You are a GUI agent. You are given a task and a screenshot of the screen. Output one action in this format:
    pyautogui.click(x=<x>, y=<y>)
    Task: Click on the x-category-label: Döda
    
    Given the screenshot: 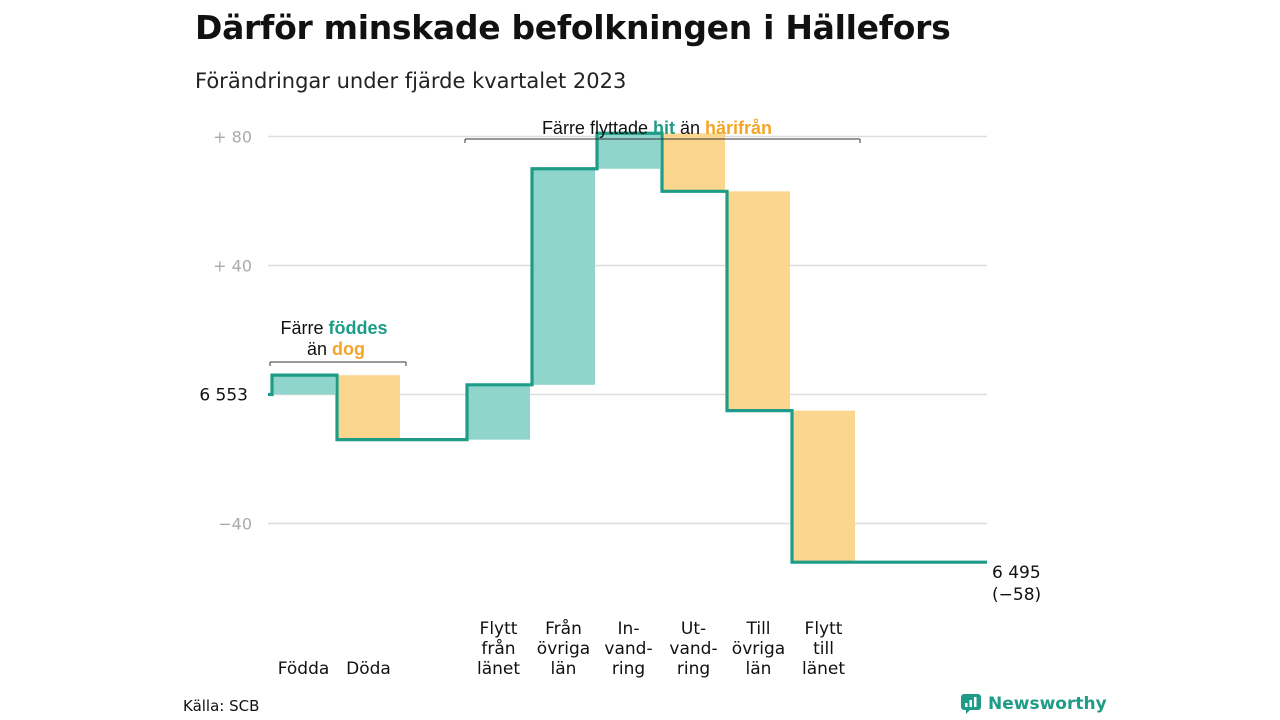 What is the action you would take?
    pyautogui.click(x=368, y=669)
    